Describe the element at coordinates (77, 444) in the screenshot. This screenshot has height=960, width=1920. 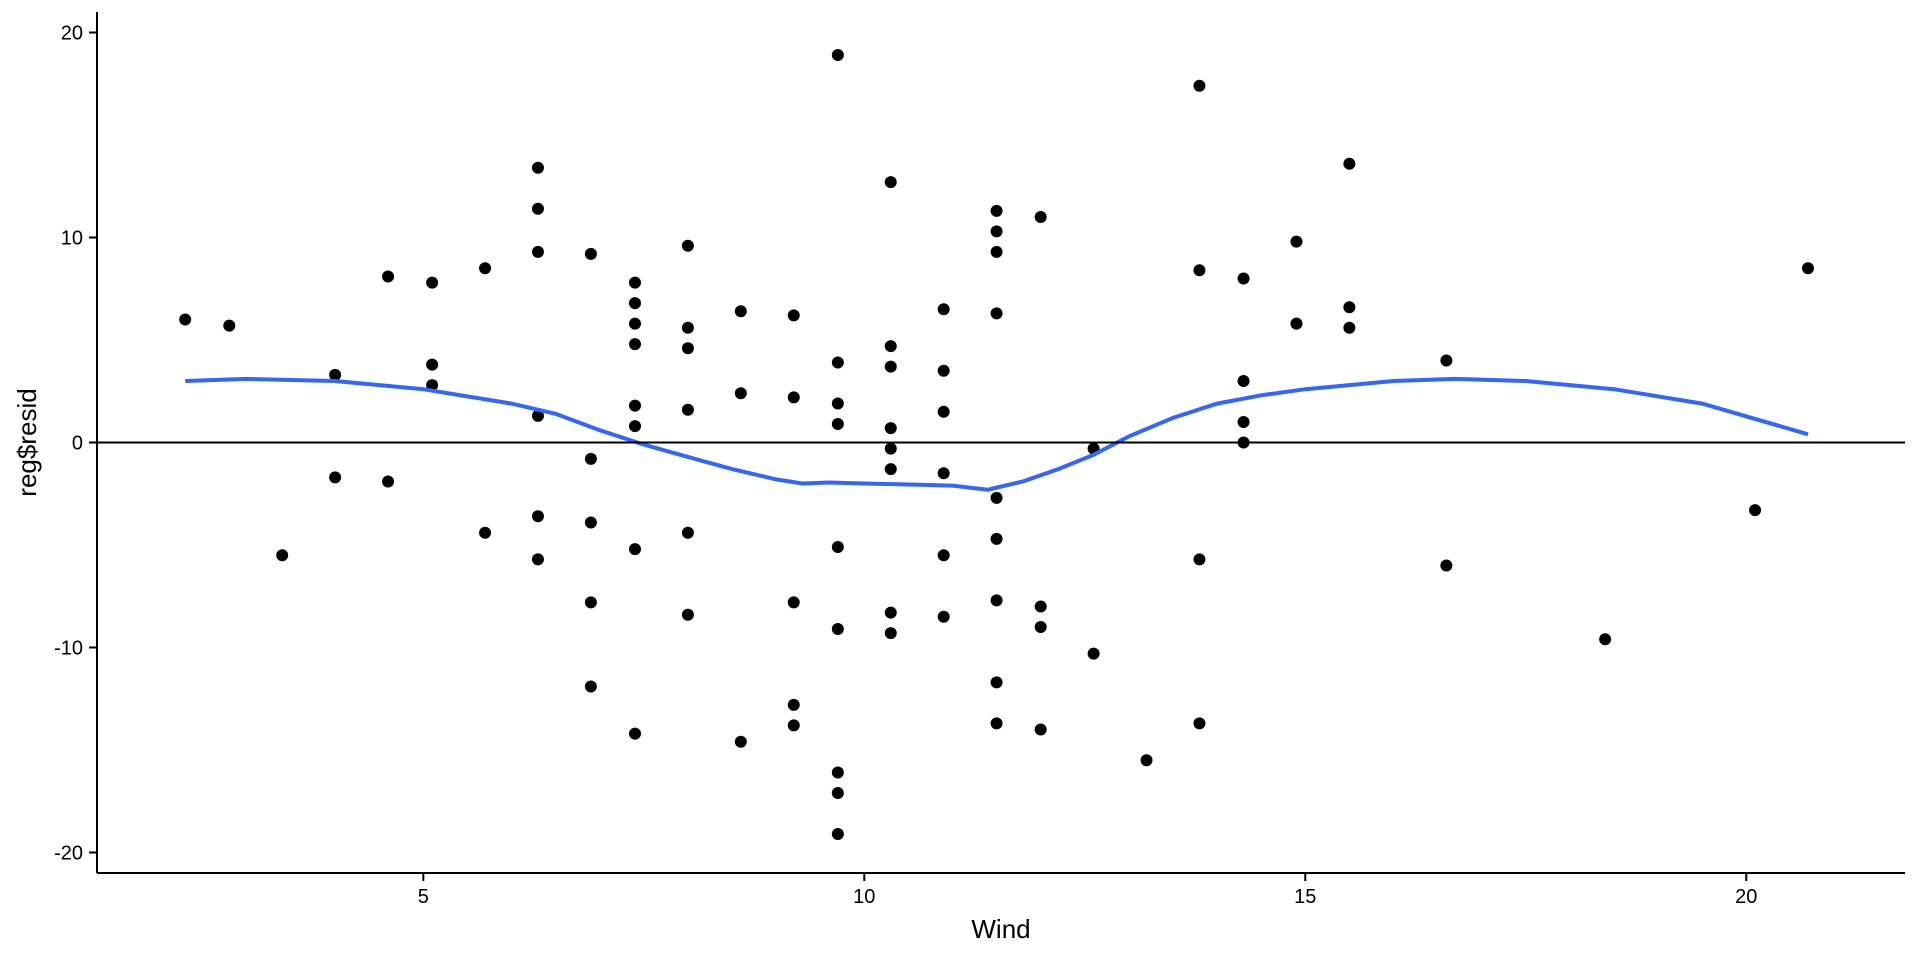
I see `y-tick-label: 0` at that location.